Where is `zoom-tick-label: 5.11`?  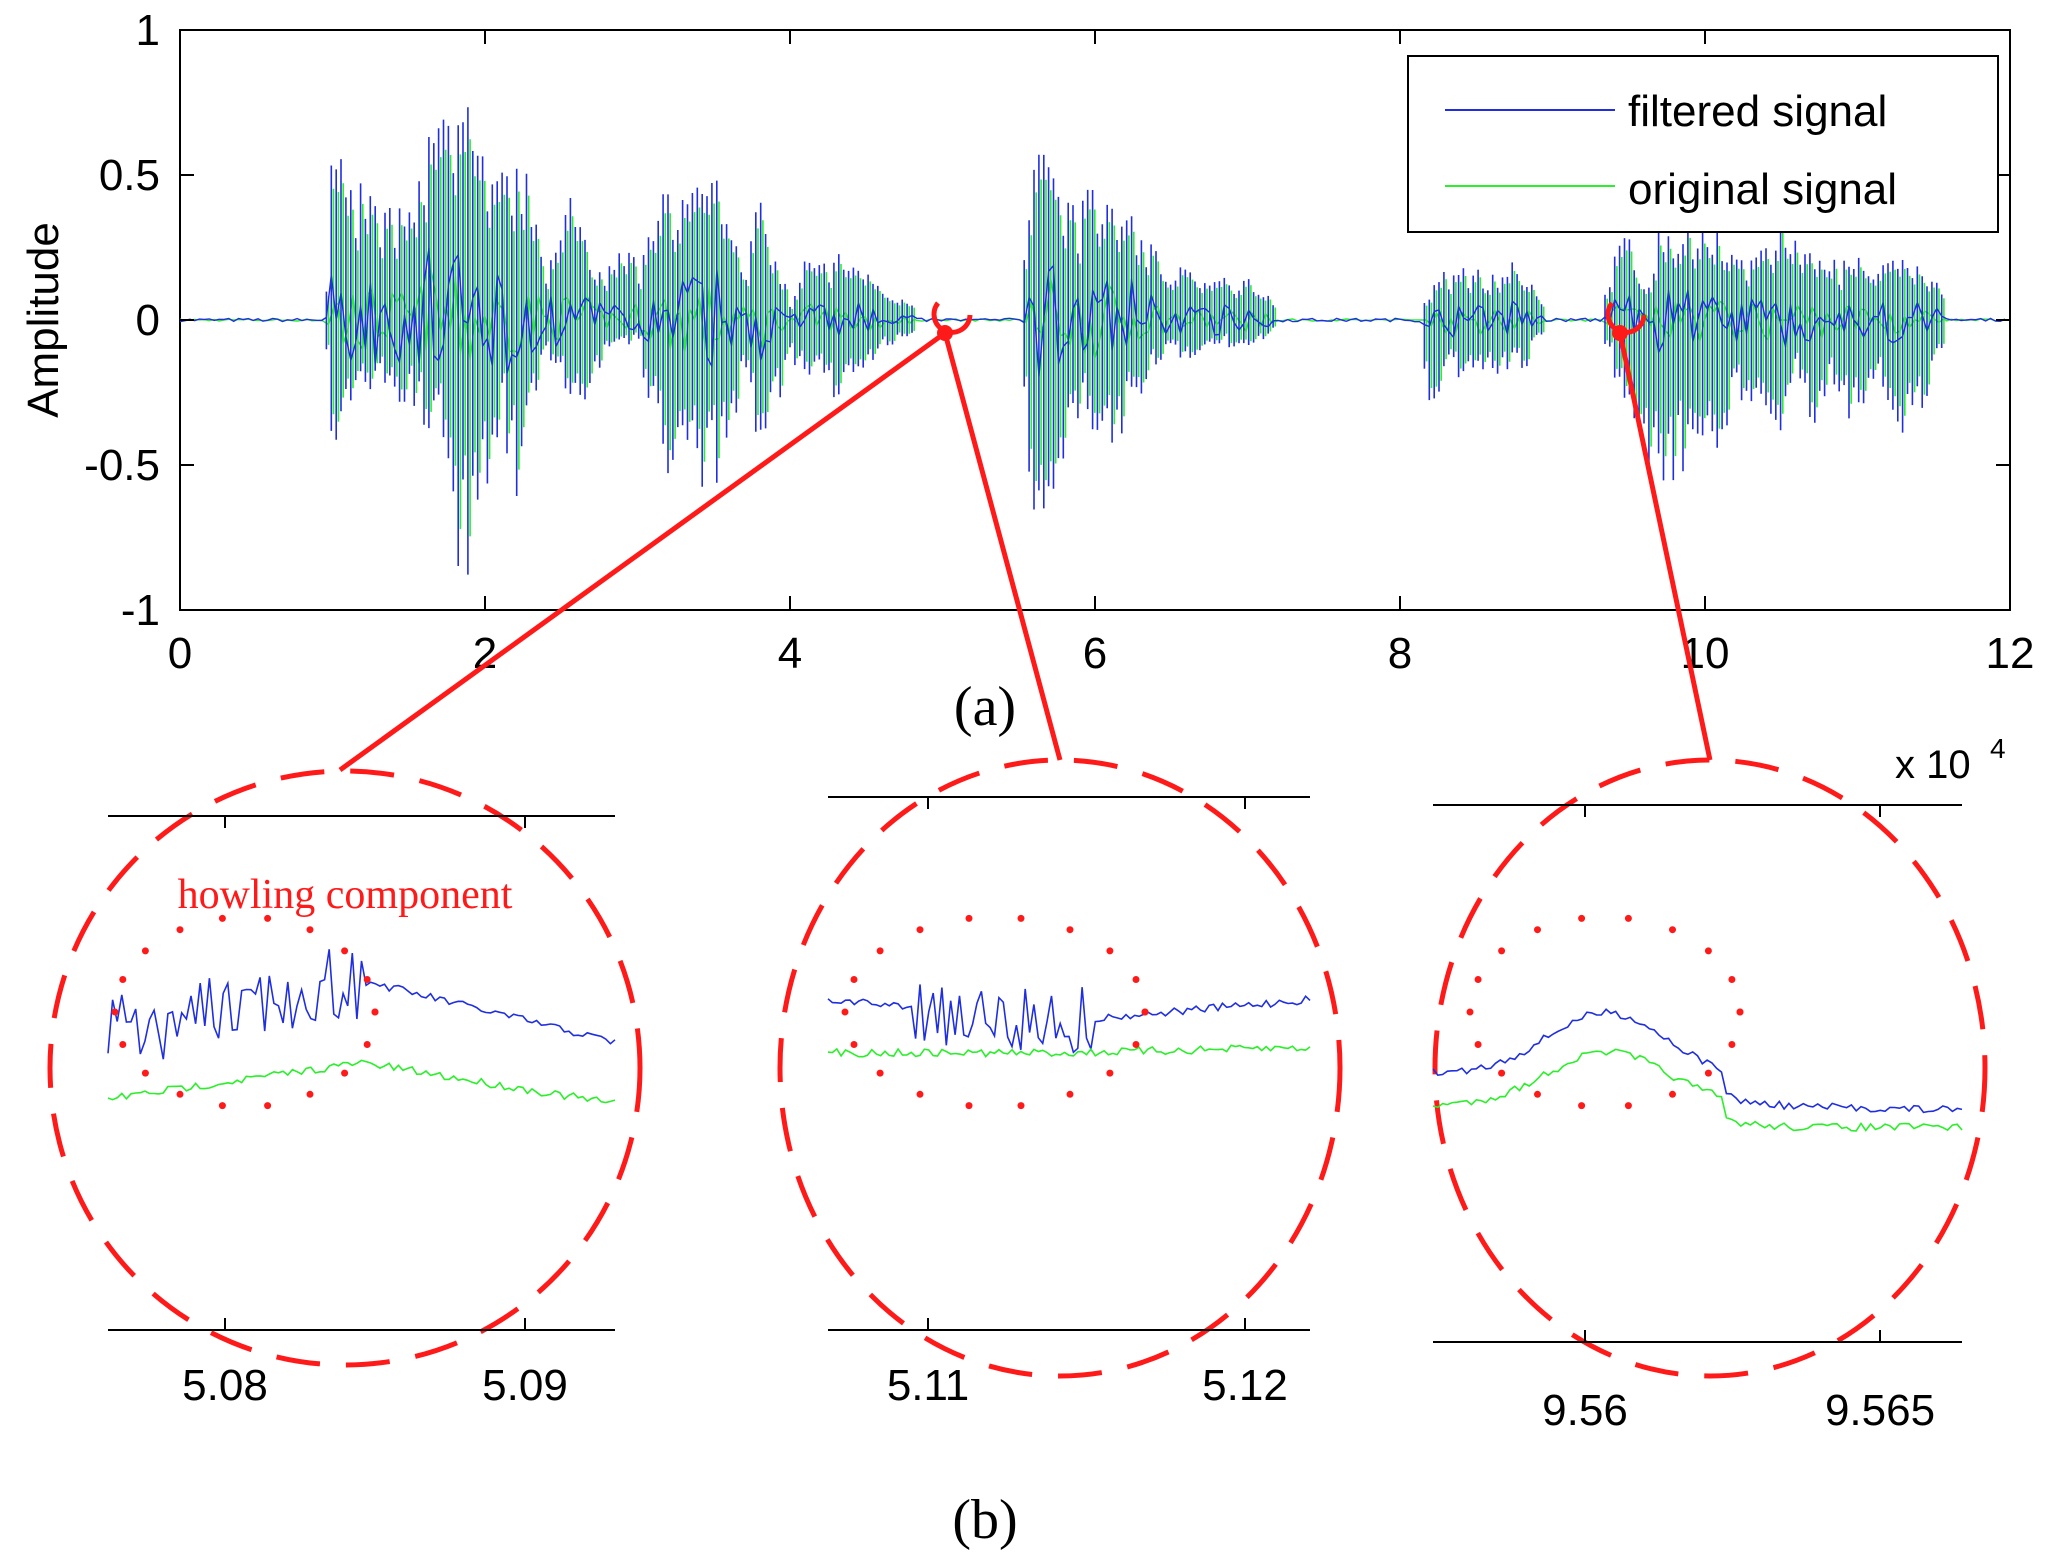
zoom-tick-label: 5.11 is located at coordinates (928, 1385).